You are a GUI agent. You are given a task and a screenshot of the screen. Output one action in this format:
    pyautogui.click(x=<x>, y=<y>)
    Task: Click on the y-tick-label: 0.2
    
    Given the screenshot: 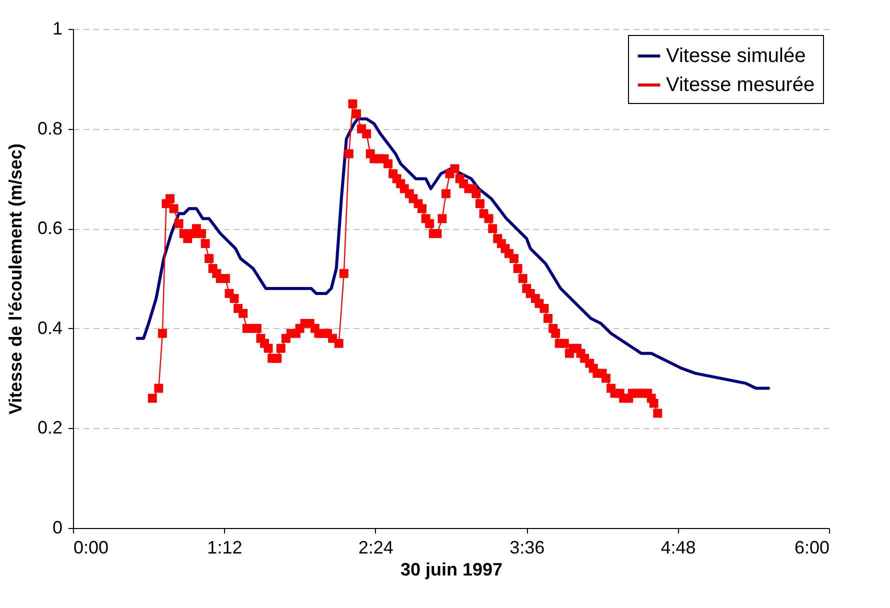 What is the action you would take?
    pyautogui.click(x=49, y=428)
    